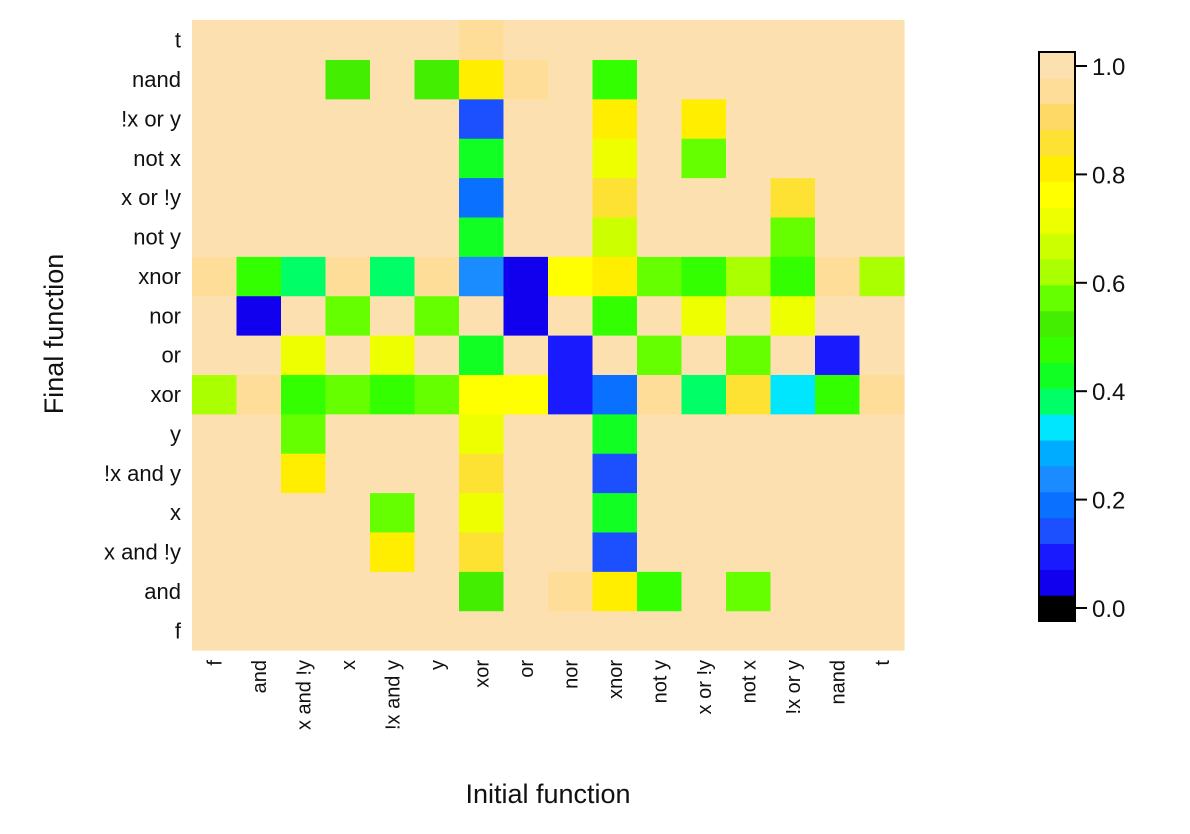  Describe the element at coordinates (304, 695) in the screenshot. I see `x-tick-label: x and !y` at that location.